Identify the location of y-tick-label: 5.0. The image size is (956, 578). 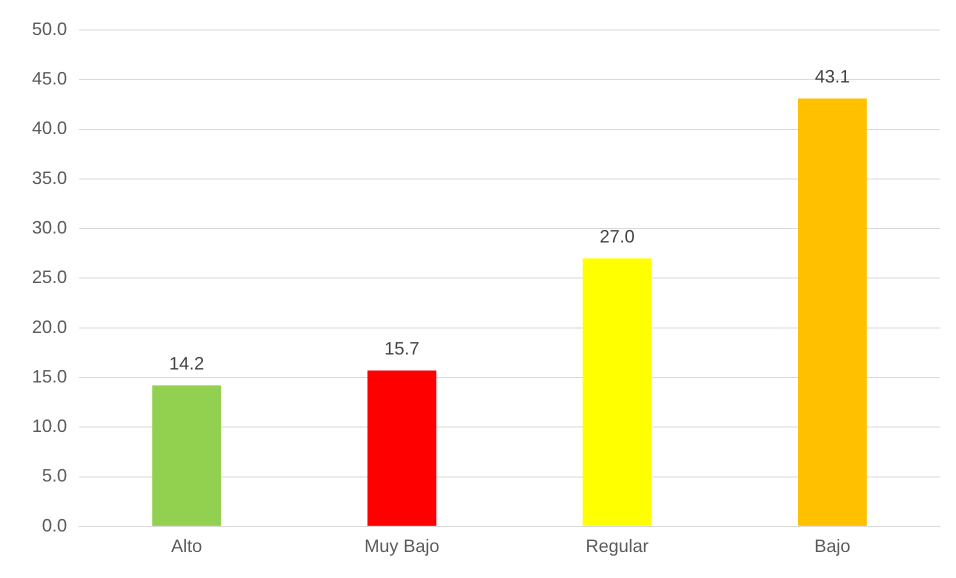
(55, 476).